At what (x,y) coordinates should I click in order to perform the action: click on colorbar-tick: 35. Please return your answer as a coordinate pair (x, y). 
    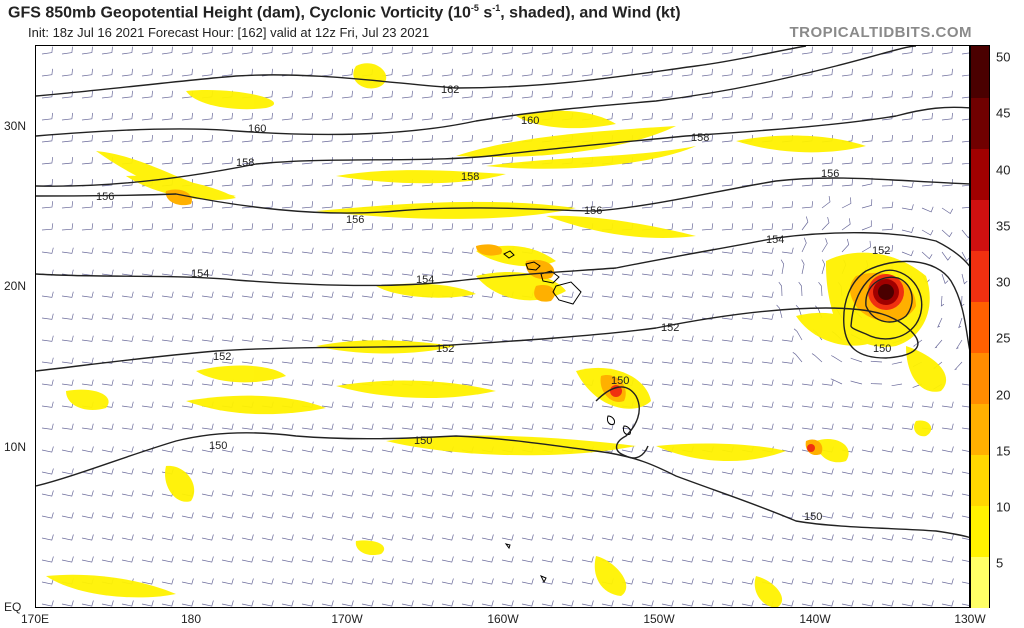
    Looking at the image, I should click on (1003, 226).